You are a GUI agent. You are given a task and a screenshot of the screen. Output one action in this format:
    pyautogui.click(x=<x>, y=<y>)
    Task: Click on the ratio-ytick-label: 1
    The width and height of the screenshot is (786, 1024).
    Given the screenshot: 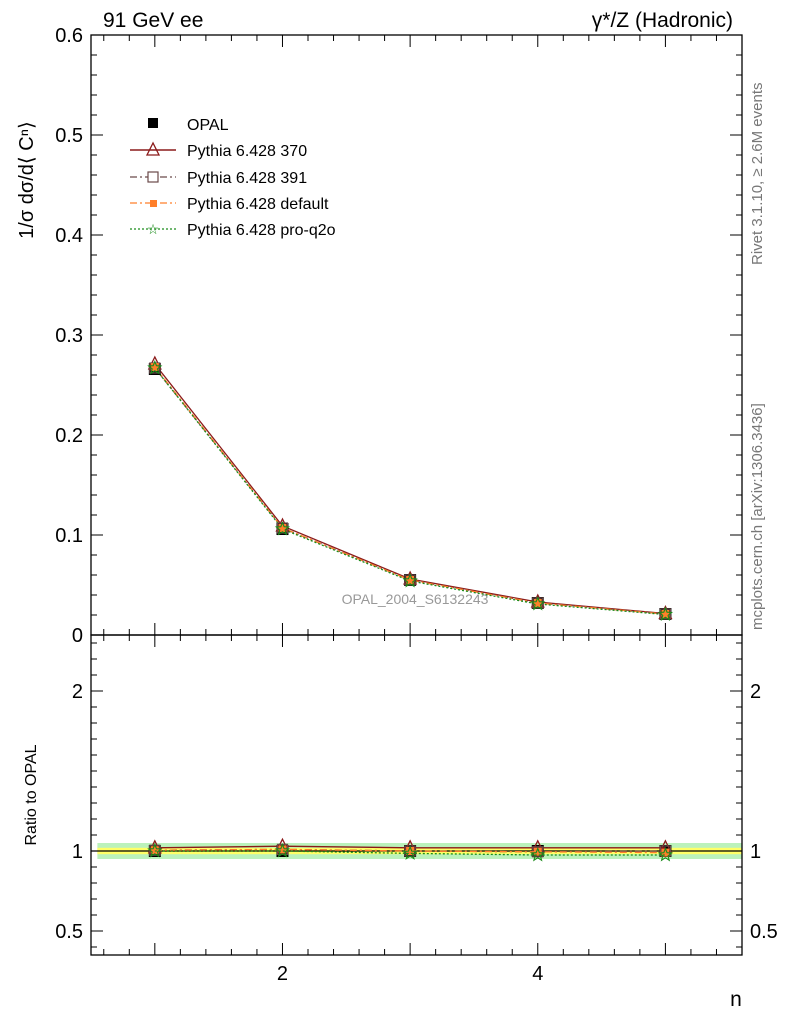 What is the action you would take?
    pyautogui.click(x=77, y=852)
    